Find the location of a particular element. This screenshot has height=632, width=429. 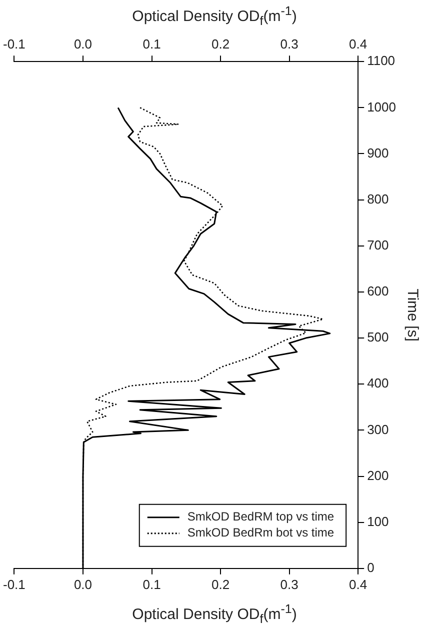

legend-label: SmkOD BedRm bot vs time is located at coordinates (260, 533).